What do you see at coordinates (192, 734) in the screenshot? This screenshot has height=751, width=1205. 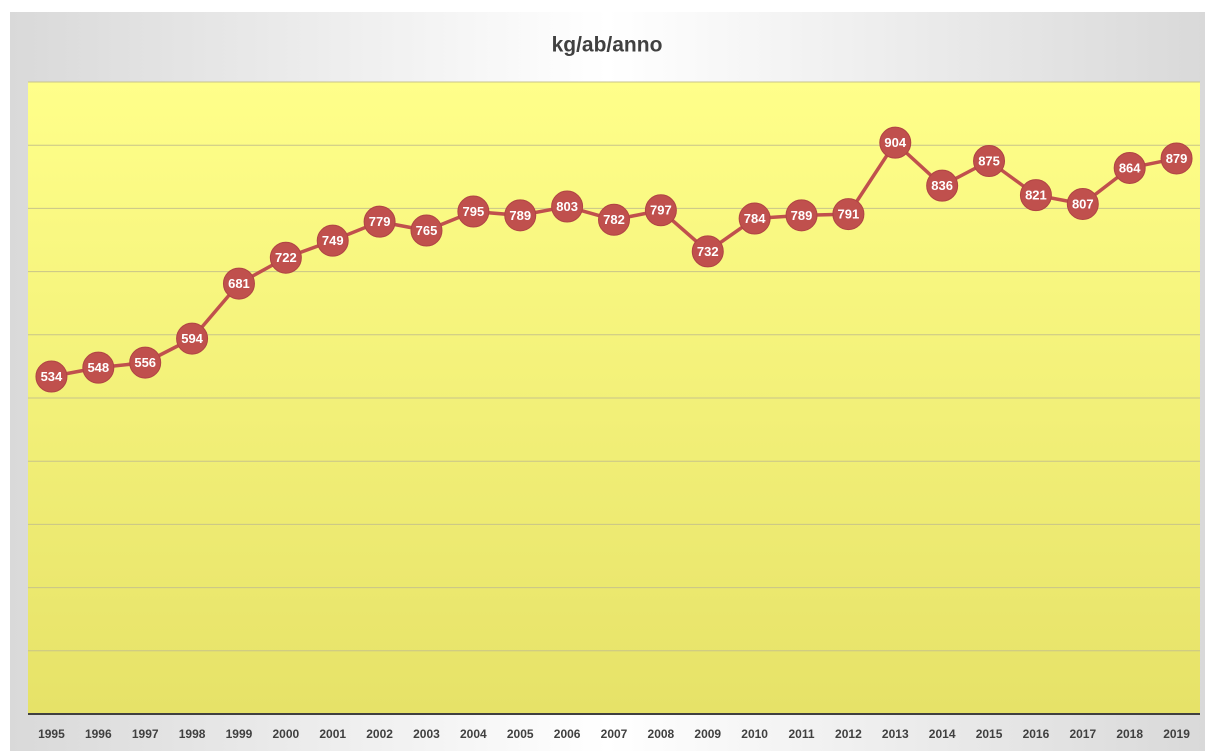 I see `x-tick-label: 1998` at bounding box center [192, 734].